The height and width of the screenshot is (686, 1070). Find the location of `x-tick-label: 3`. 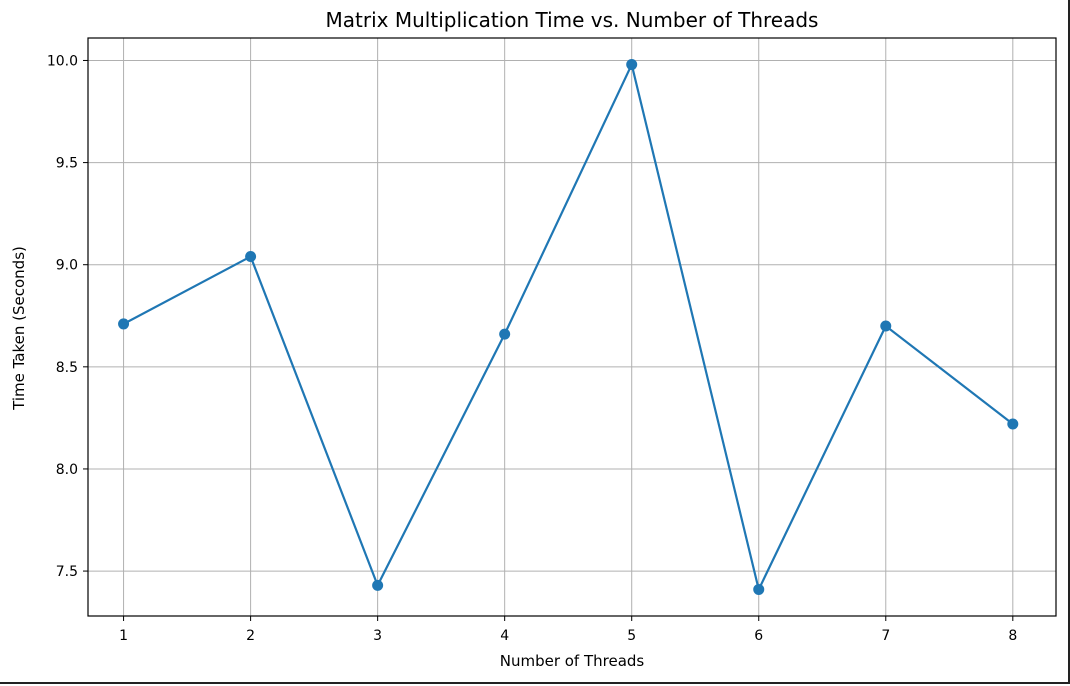

x-tick-label: 3 is located at coordinates (377, 636).